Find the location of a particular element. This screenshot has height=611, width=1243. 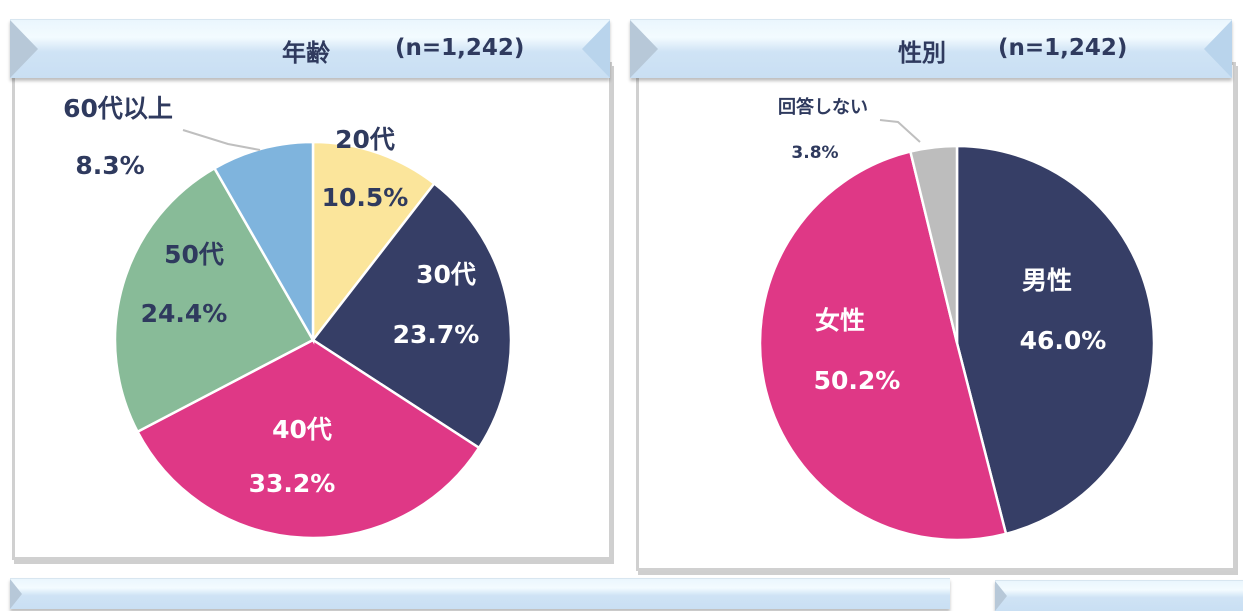

slice-category-label: 30代 is located at coordinates (446, 274).